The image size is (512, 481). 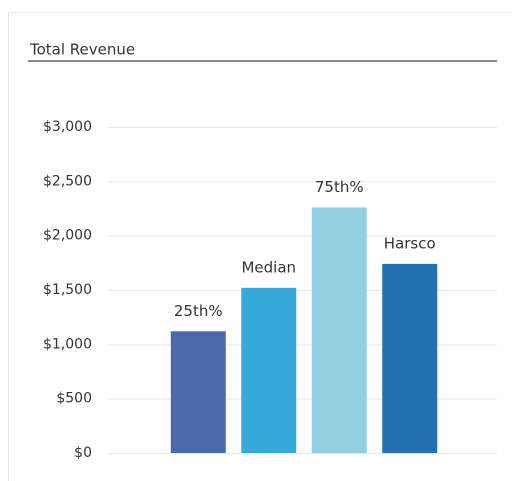 What do you see at coordinates (67, 127) in the screenshot?
I see `y-tick-label: $3,000` at bounding box center [67, 127].